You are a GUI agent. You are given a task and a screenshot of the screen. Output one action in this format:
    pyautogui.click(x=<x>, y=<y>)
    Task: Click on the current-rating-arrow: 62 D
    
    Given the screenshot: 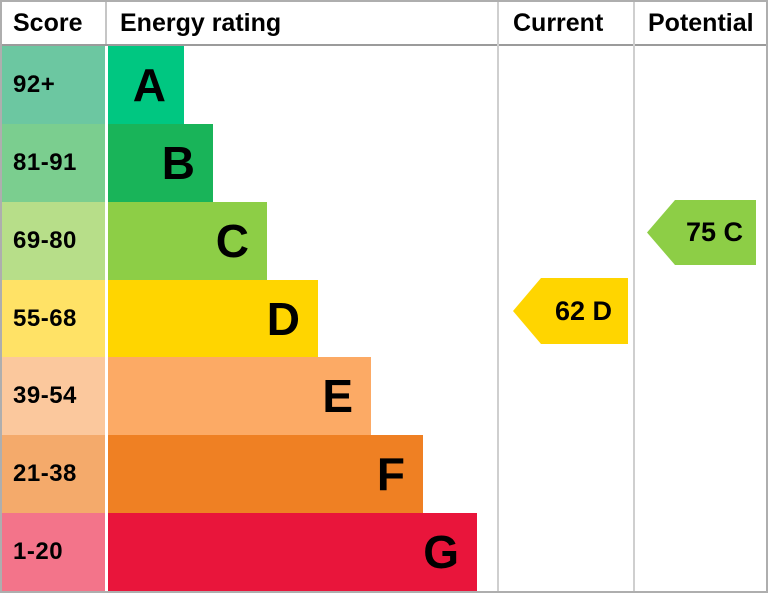 What is the action you would take?
    pyautogui.click(x=570, y=311)
    